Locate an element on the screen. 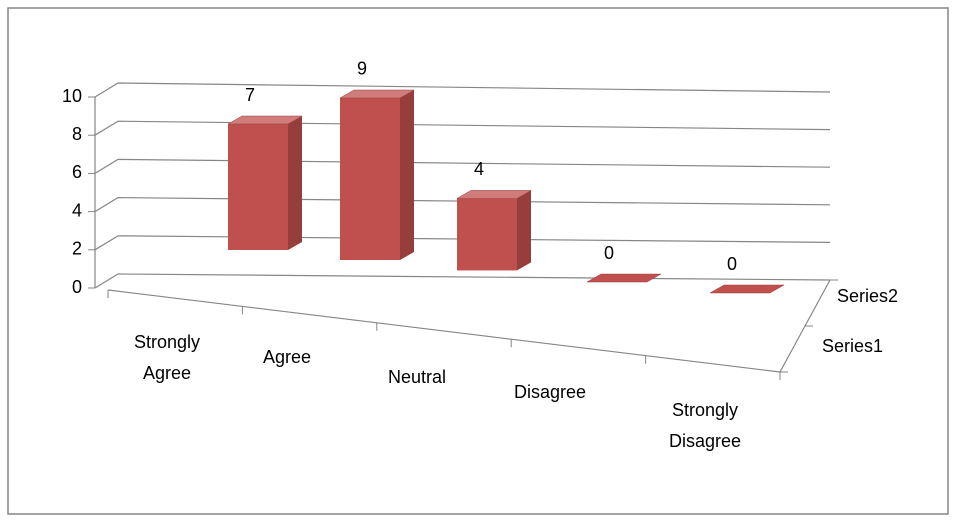 Image resolution: width=956 pixels, height=522 pixels. depth-label: Series1 is located at coordinates (852, 346).